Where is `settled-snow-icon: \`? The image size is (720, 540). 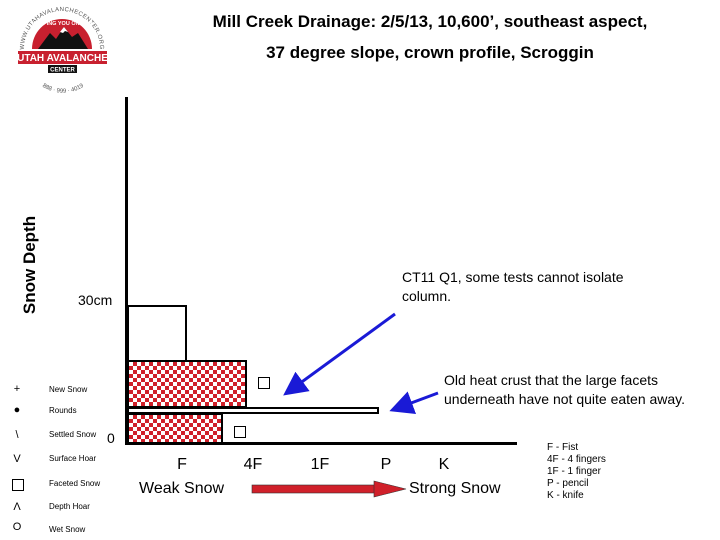
settled-snow-icon: \ is located at coordinates (17, 435).